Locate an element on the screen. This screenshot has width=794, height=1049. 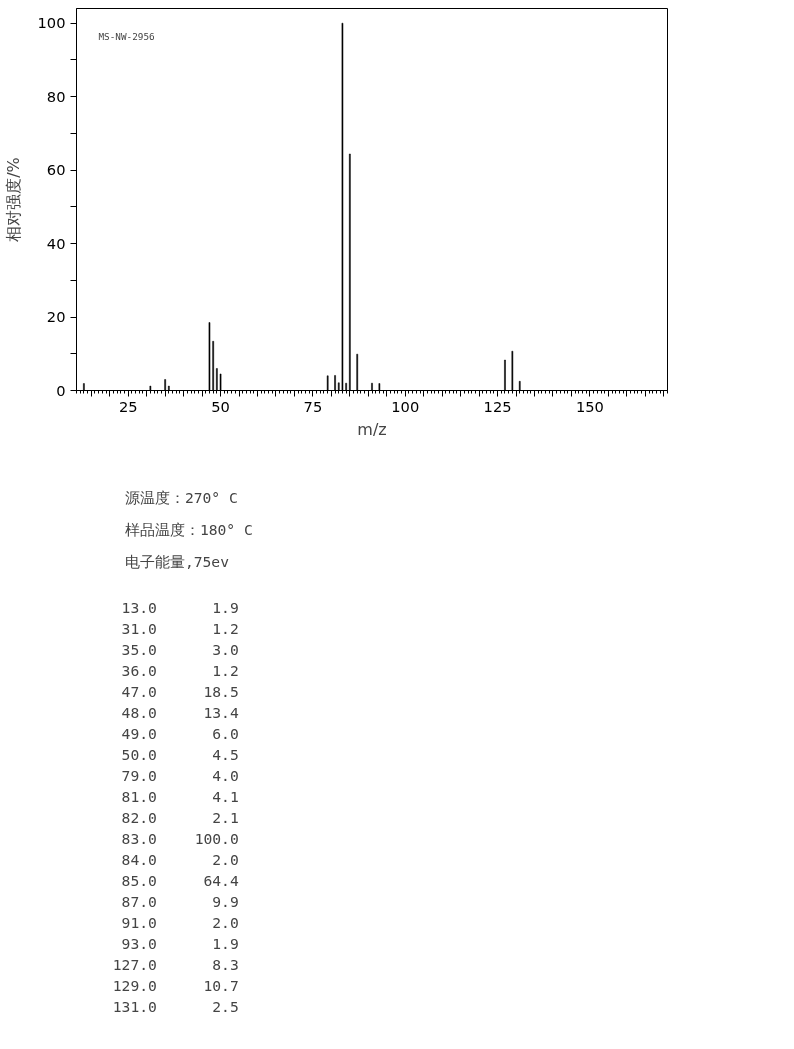
category-label: 93.0 is located at coordinates (139, 943).